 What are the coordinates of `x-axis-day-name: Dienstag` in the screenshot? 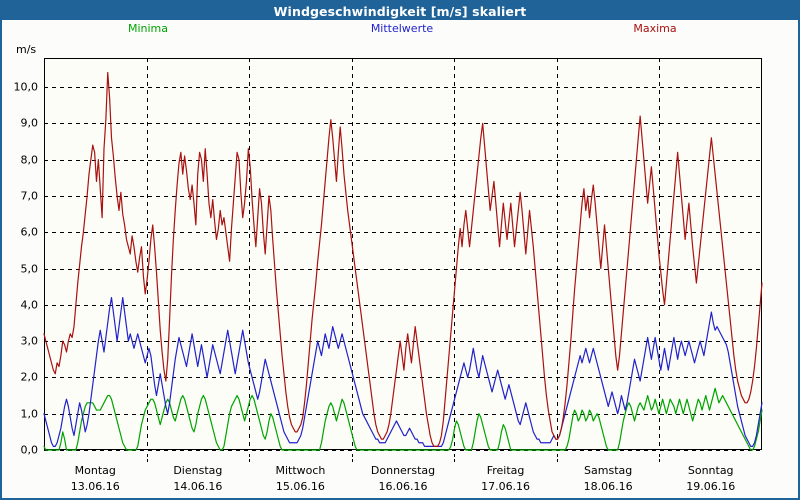 It's located at (198, 470).